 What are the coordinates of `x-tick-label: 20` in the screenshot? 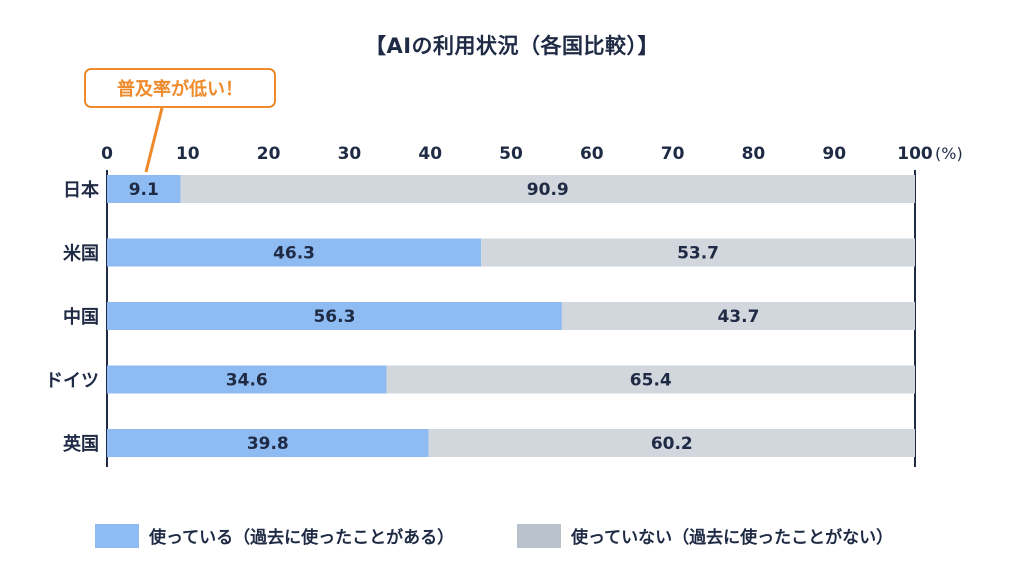 It's located at (269, 154).